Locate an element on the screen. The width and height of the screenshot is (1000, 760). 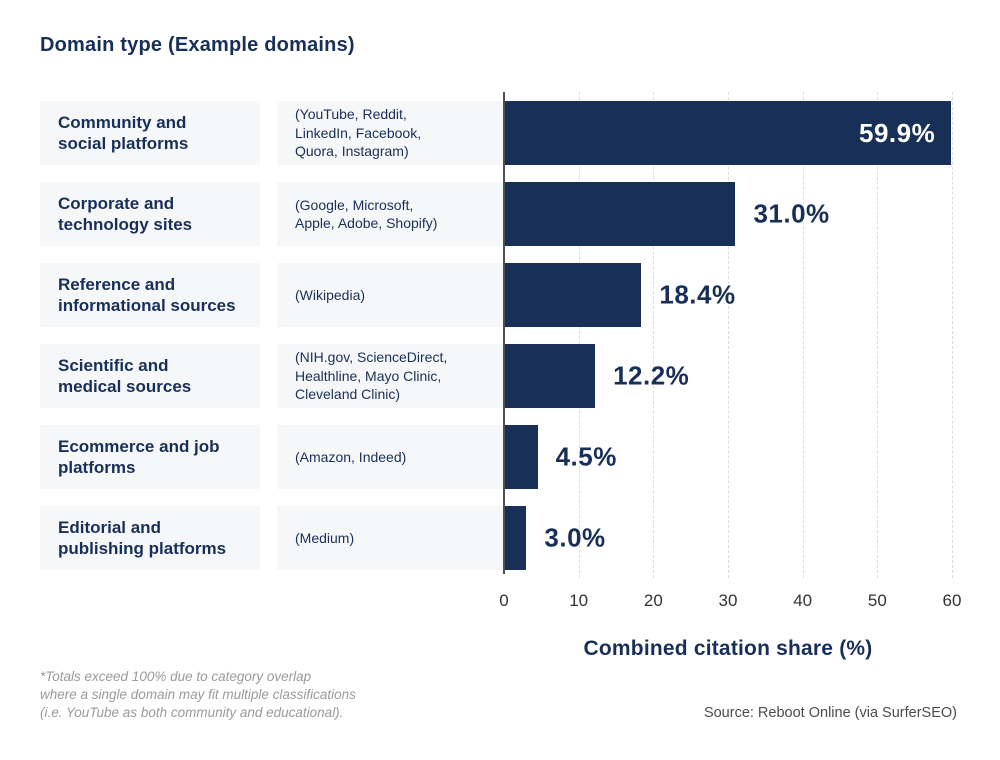
category-label: Reference and informational sources is located at coordinates (147, 295).